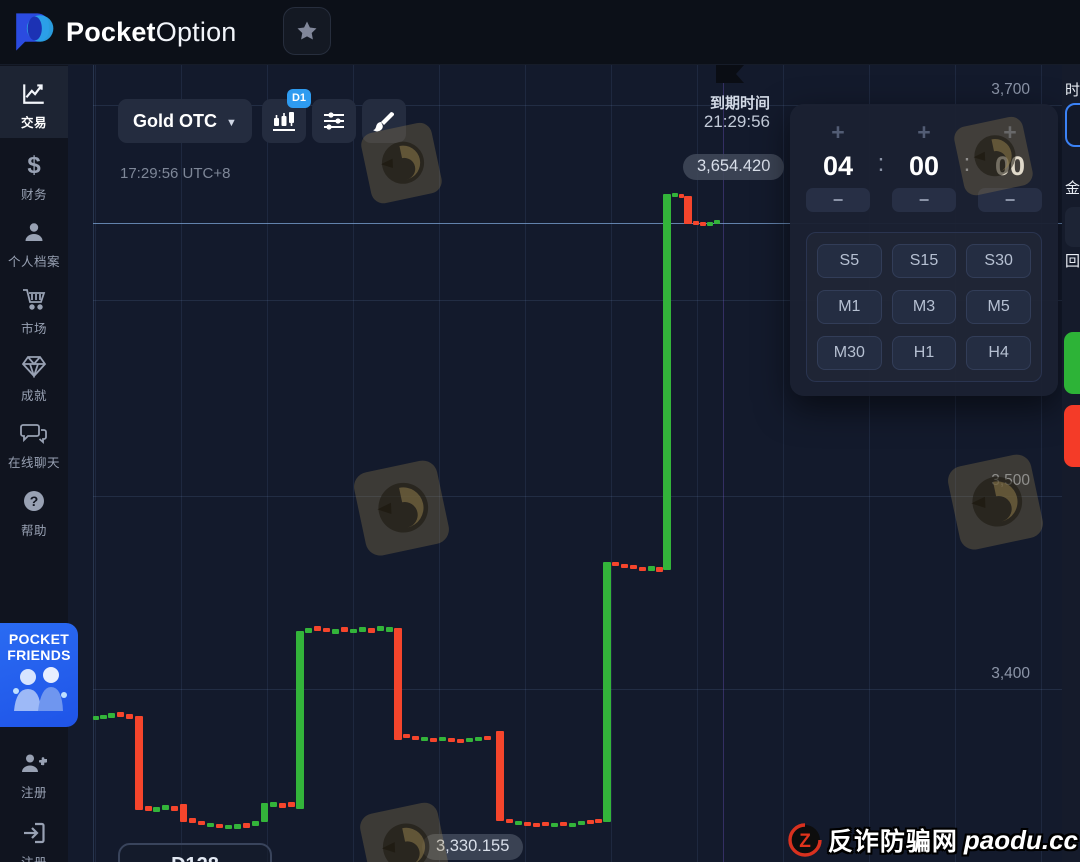 This screenshot has height=862, width=1080. I want to click on timeframe-button-h1: H1, so click(924, 353).